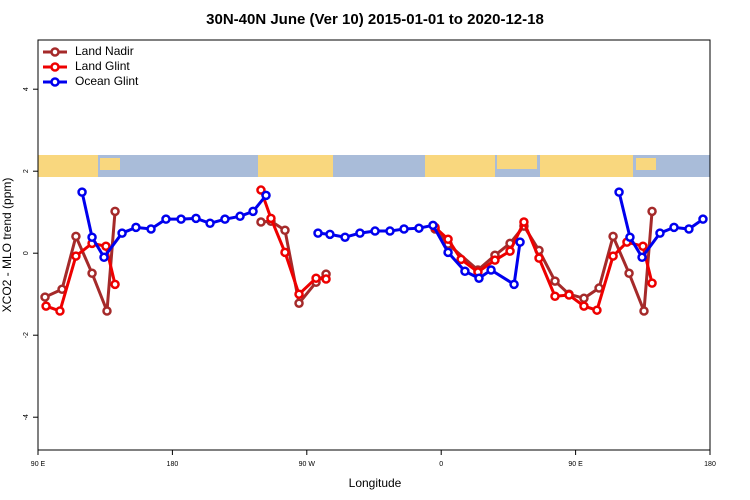 The height and width of the screenshot is (500, 750). What do you see at coordinates (307, 464) in the screenshot?
I see `x-tick-label: 90 W` at bounding box center [307, 464].